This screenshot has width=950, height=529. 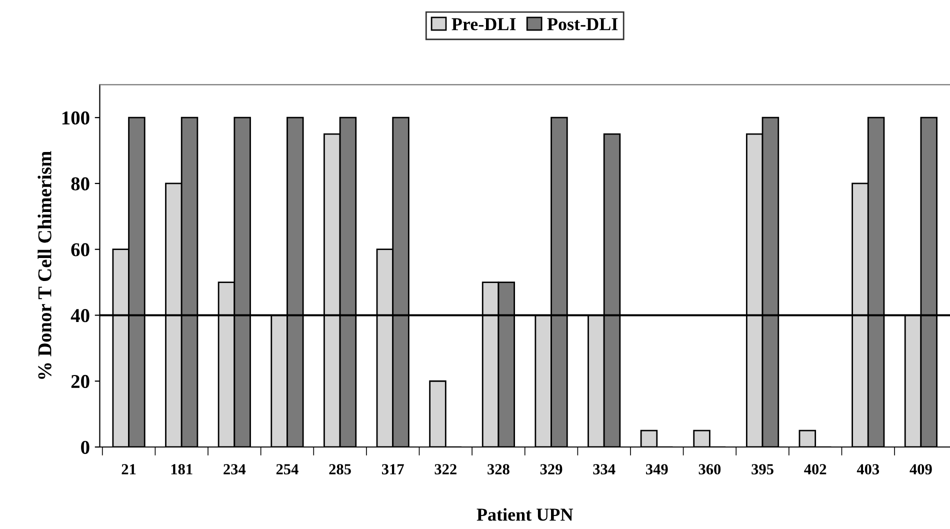 I want to click on x-tick-label: 285, so click(x=340, y=469).